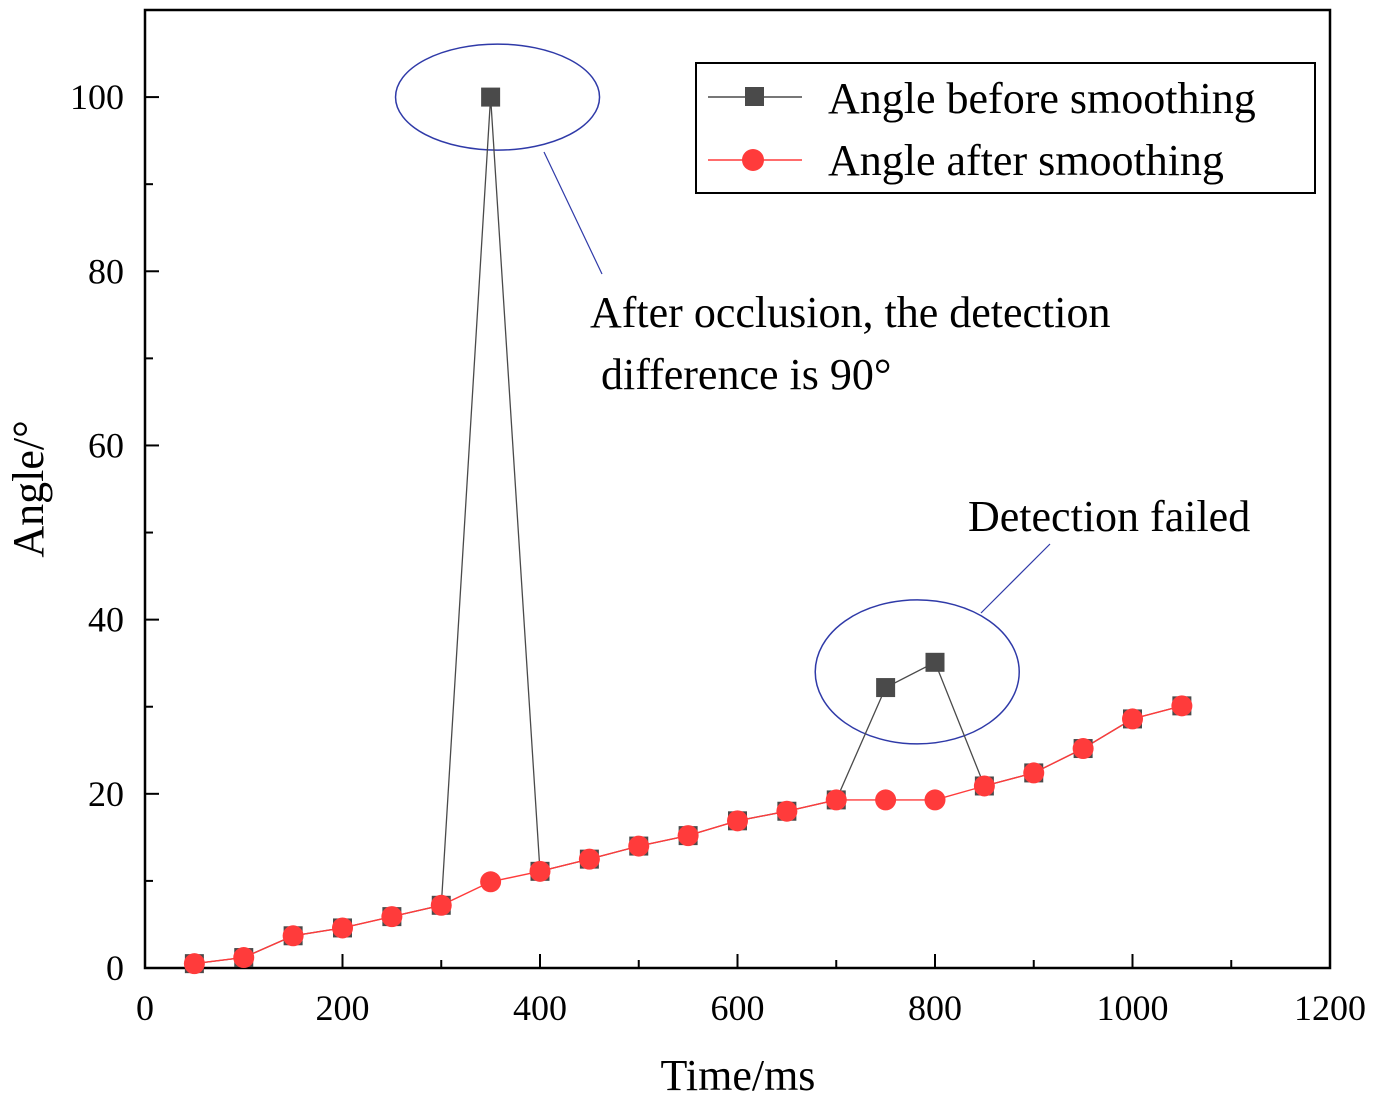 The height and width of the screenshot is (1100, 1377). Describe the element at coordinates (97, 97) in the screenshot. I see `y-tick-label: 100` at that location.